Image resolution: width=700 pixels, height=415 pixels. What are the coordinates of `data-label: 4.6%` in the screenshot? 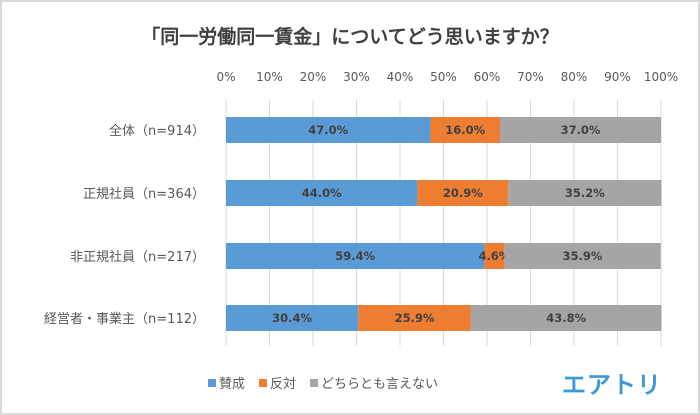 It's located at (494, 256).